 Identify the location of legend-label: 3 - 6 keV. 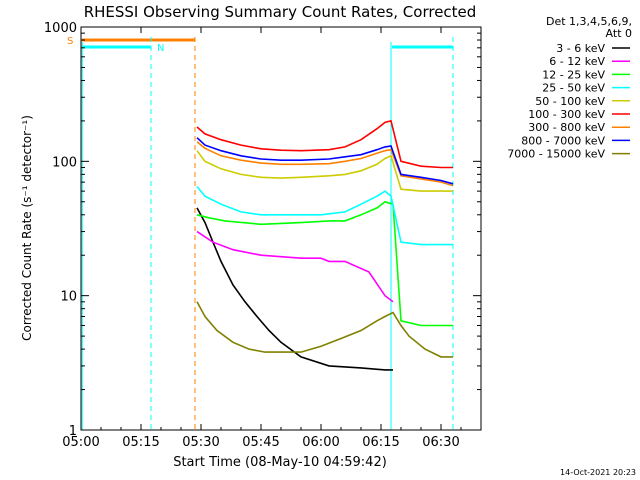
(580, 48).